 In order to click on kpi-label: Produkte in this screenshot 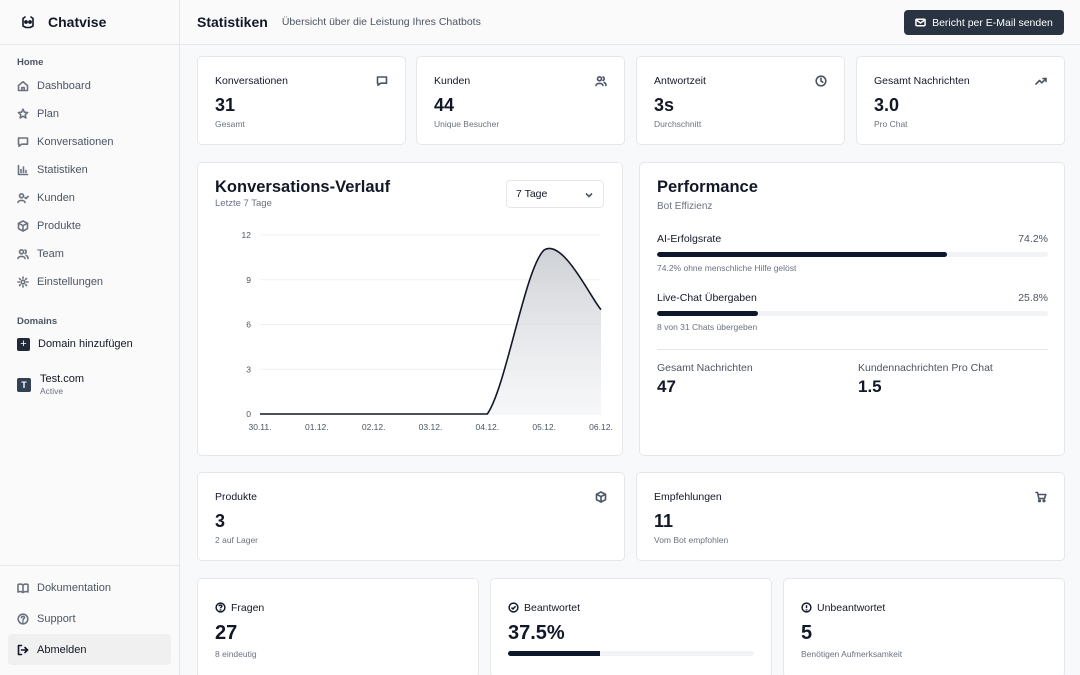, I will do `click(236, 497)`.